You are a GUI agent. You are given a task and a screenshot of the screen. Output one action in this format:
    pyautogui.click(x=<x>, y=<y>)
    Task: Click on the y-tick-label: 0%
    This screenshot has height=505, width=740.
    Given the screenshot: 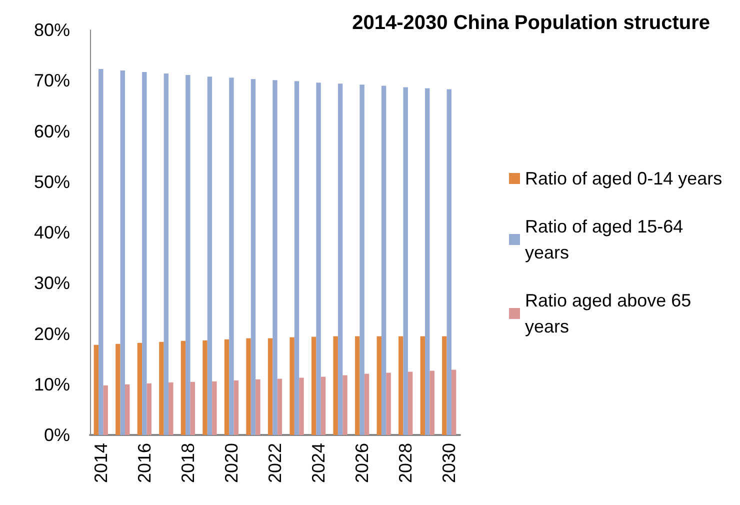 What is the action you would take?
    pyautogui.click(x=57, y=435)
    